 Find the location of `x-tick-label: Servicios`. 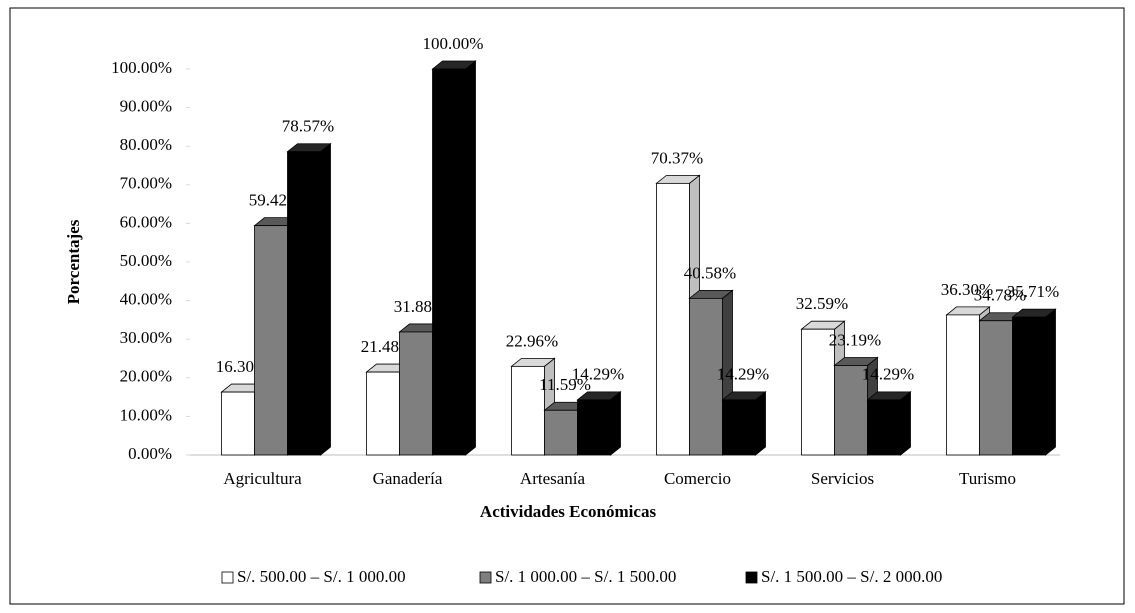

x-tick-label: Servicios is located at coordinates (842, 478).